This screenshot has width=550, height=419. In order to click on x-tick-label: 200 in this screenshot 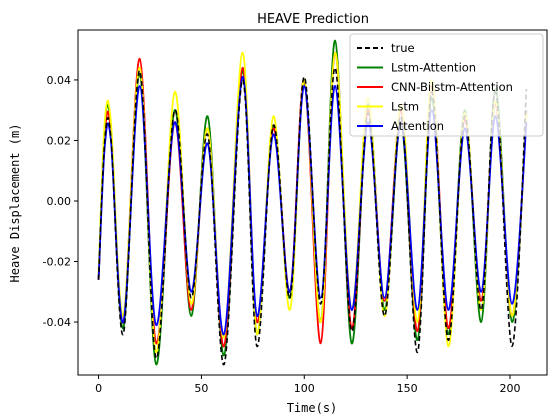, I will do `click(509, 388)`.